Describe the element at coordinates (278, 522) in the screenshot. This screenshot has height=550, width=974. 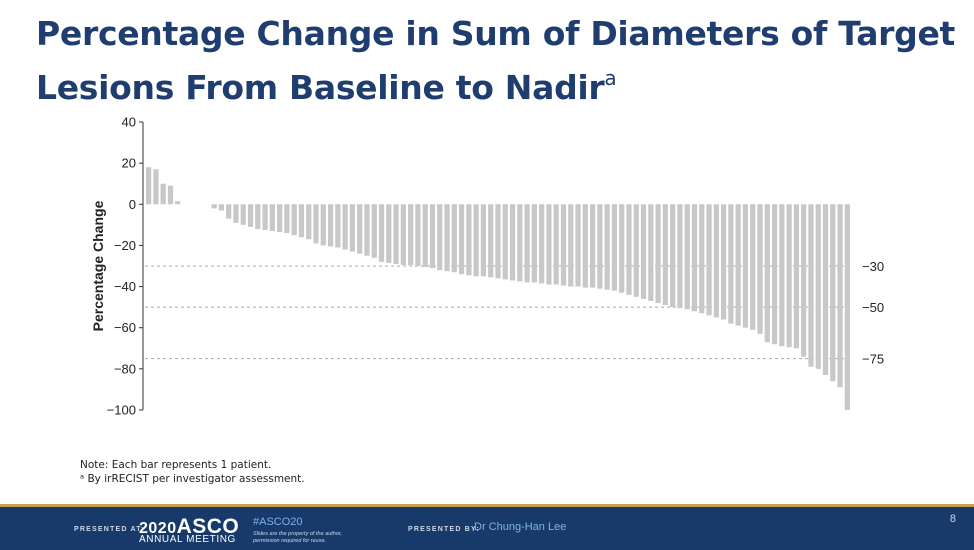
I see `hashtag: #ASCO20` at that location.